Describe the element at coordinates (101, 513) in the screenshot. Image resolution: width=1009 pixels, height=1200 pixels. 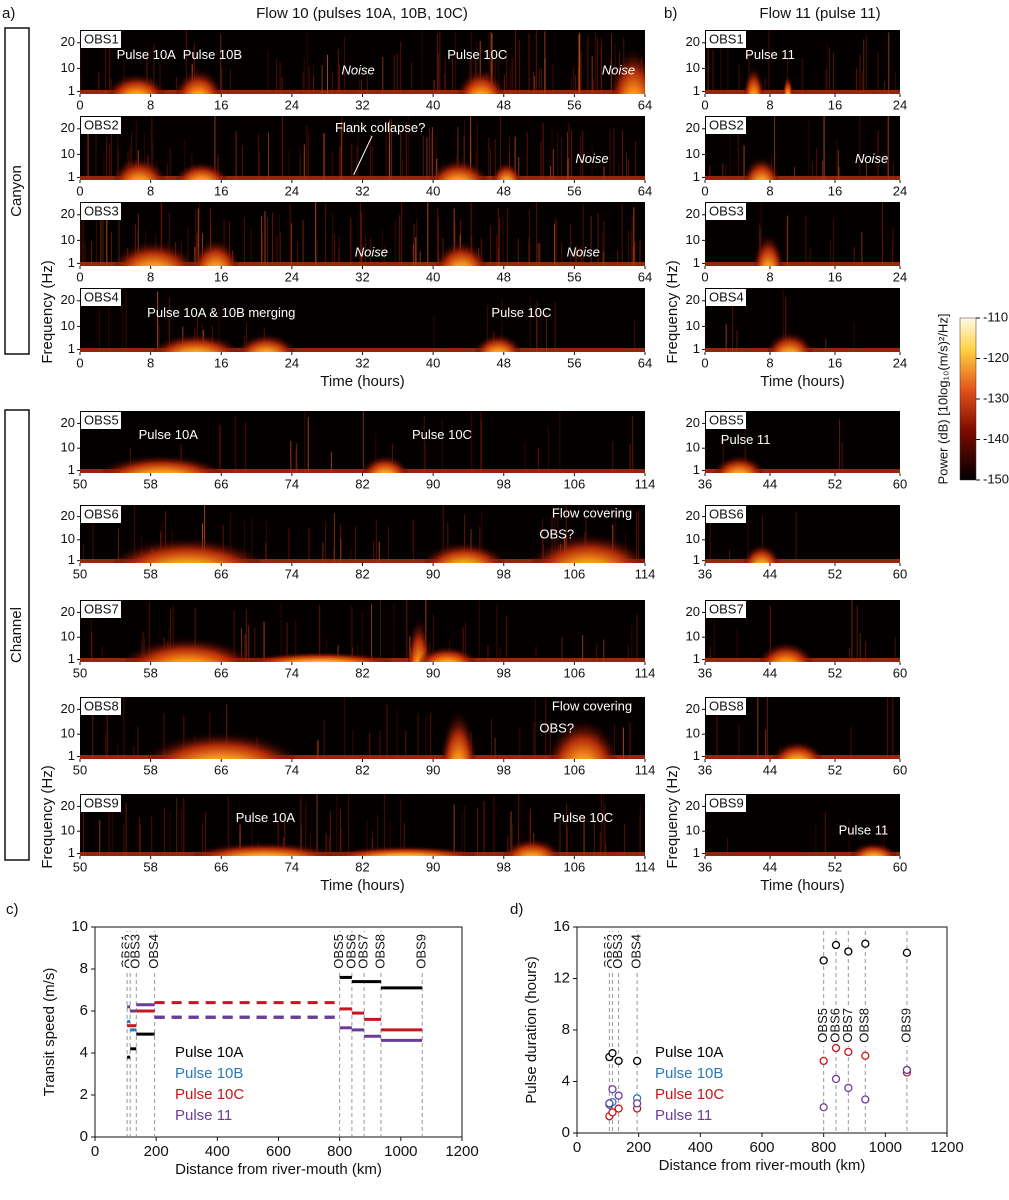
I see `panel-label: OBS6` at that location.